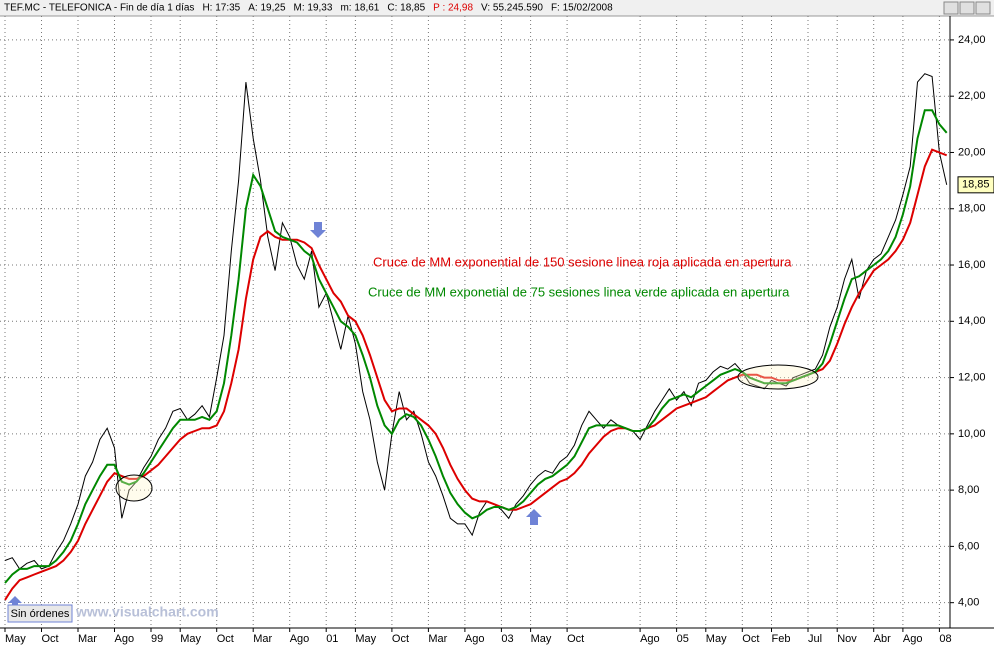 Image resolution: width=994 pixels, height=646 pixels. Describe the element at coordinates (945, 639) in the screenshot. I see `x-tick-label: 08` at that location.